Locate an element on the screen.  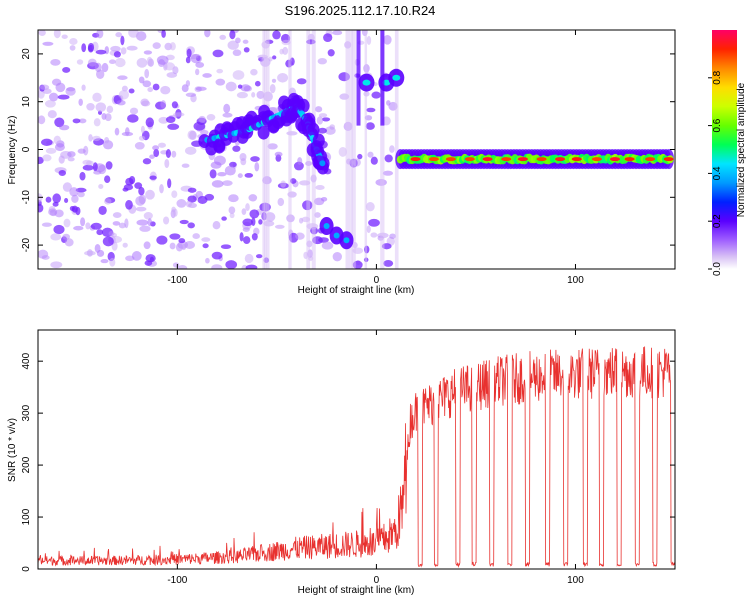
heatmap-y-tick-label: 0 is located at coordinates (26, 149).